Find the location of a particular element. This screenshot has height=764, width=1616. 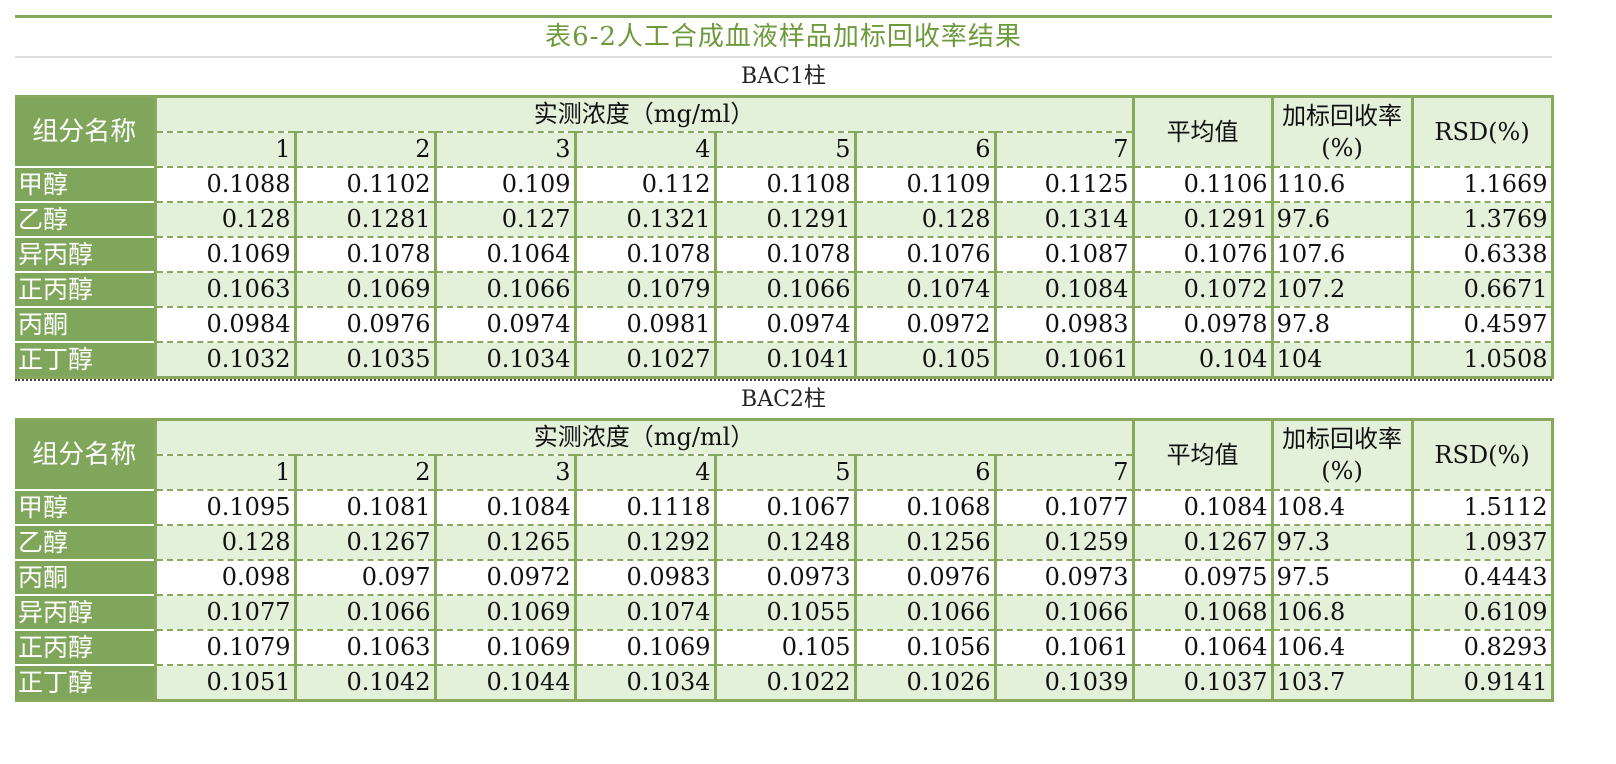

average-value: 0.104 is located at coordinates (1202, 360).